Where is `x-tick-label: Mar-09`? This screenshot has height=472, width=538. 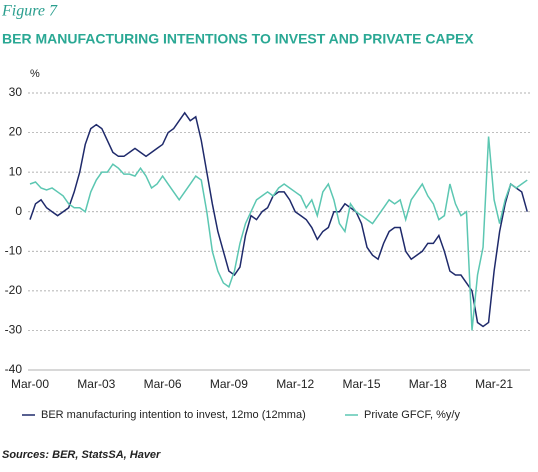
x-tick-label: Mar-09 is located at coordinates (229, 384).